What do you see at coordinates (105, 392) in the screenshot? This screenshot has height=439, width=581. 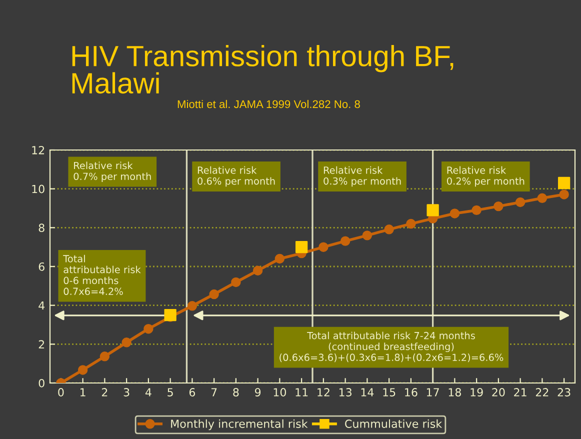 I see `x-tick-label: 2` at bounding box center [105, 392].